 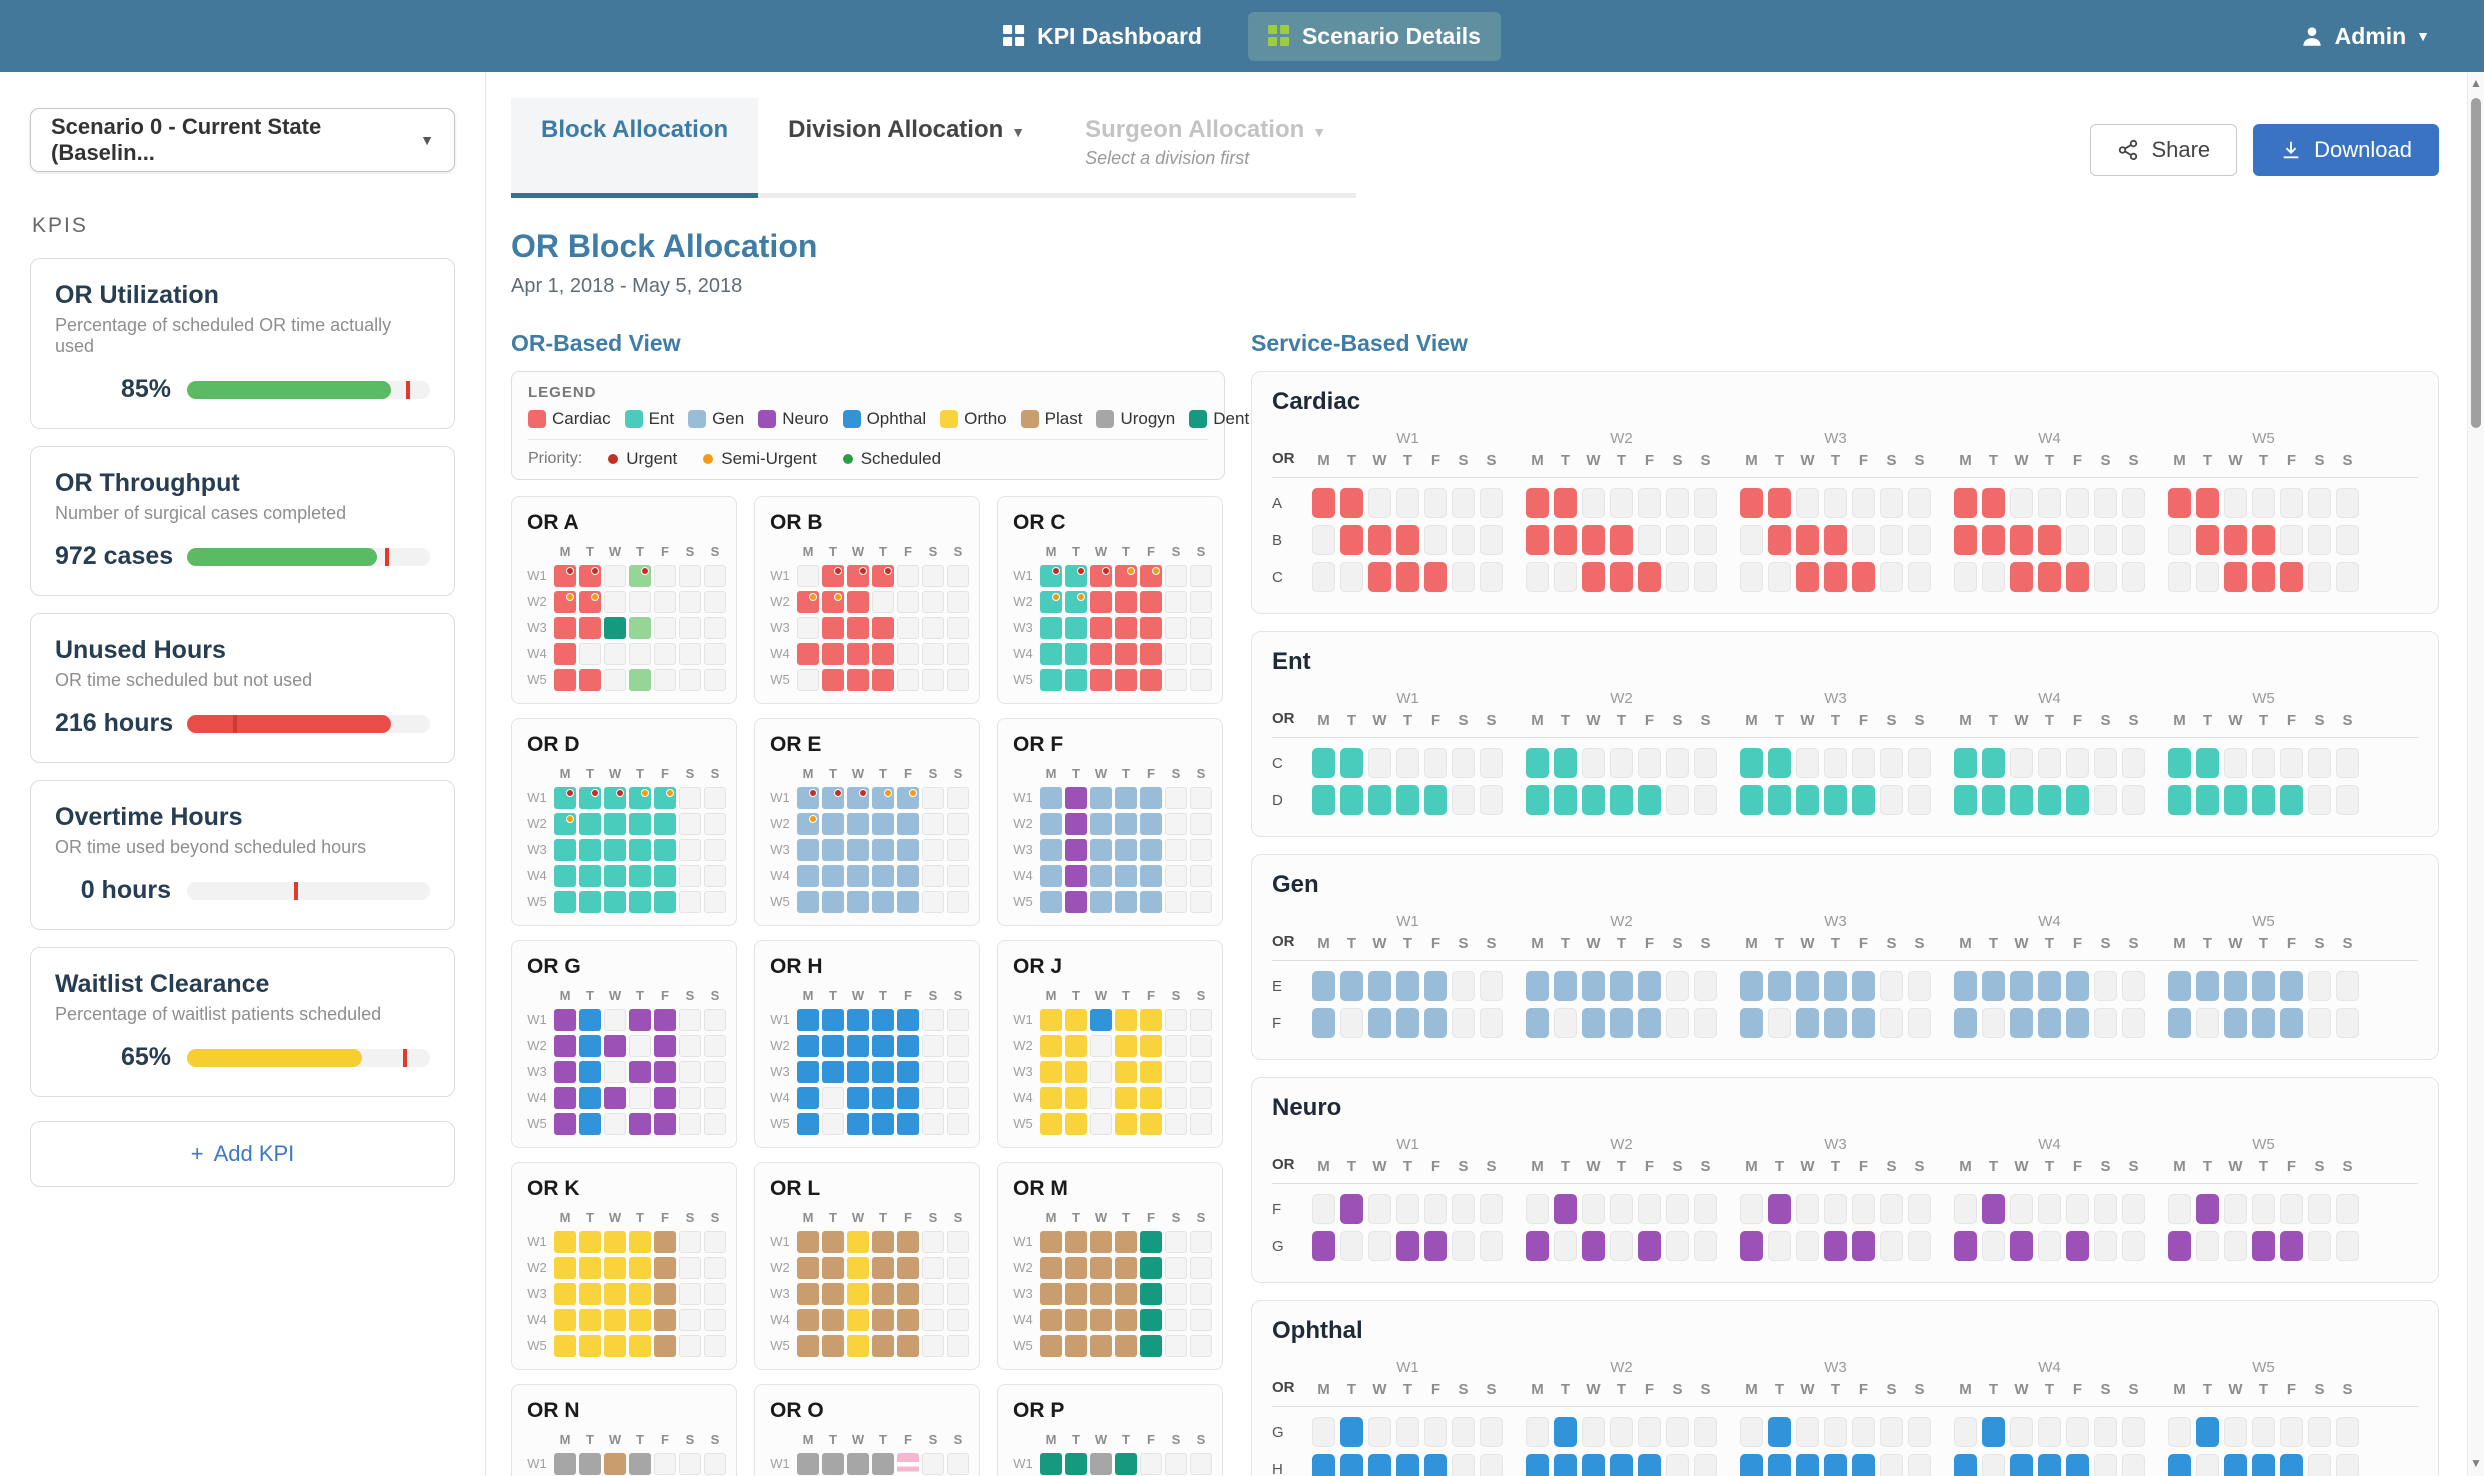 I want to click on scroll-down-icon: ▼, so click(x=2476, y=1463).